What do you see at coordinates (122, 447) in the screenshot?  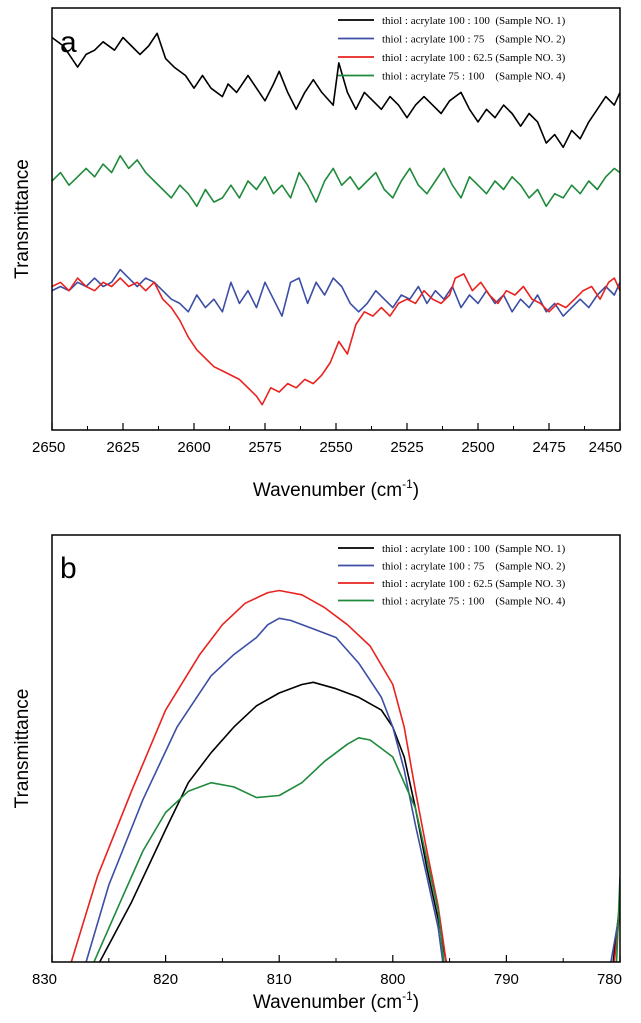 I see `x-tick-label: 2625` at bounding box center [122, 447].